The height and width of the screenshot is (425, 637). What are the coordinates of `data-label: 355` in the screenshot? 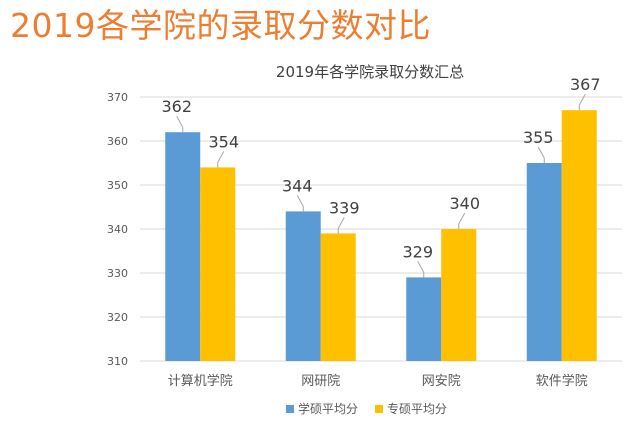 It's located at (538, 137).